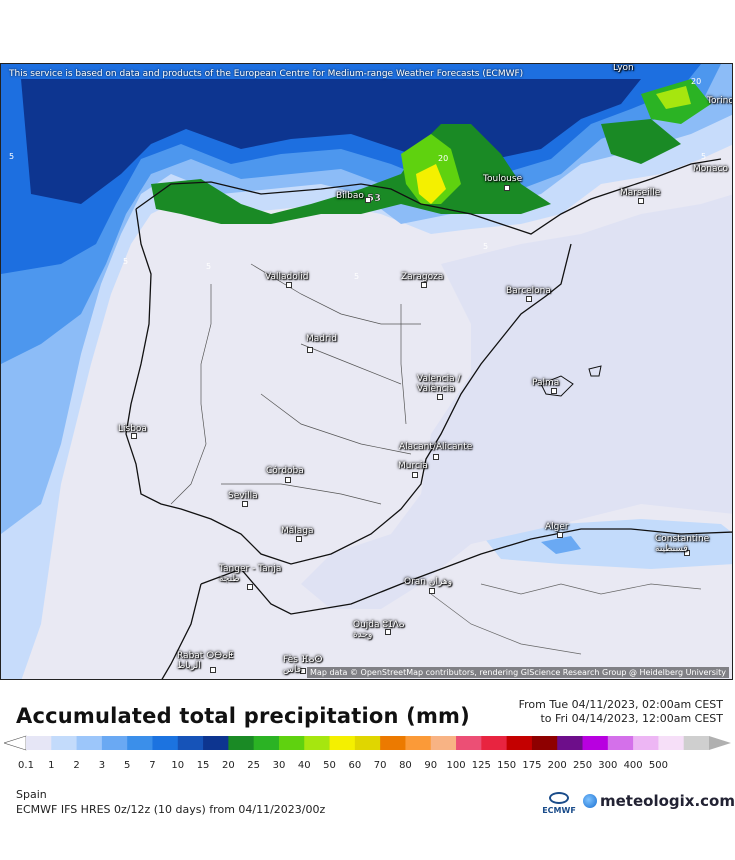  Describe the element at coordinates (380, 765) in the screenshot. I see `legend-tick-label: 70` at that location.